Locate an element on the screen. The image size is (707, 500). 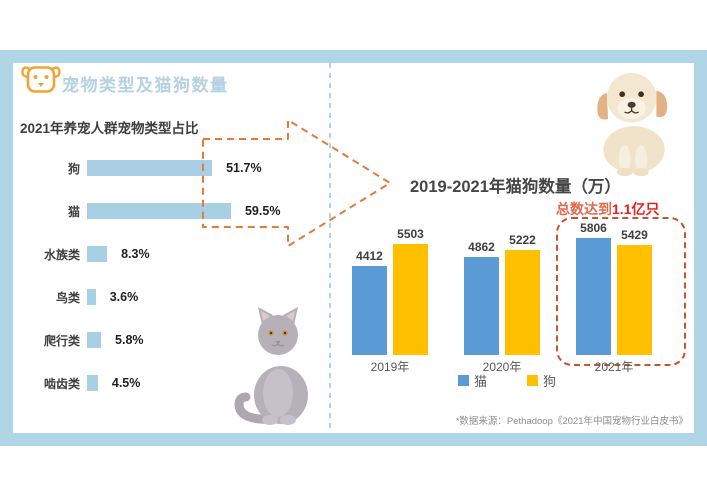
hbar-row: 啮齿类 4.5% is located at coordinates (79, 383).